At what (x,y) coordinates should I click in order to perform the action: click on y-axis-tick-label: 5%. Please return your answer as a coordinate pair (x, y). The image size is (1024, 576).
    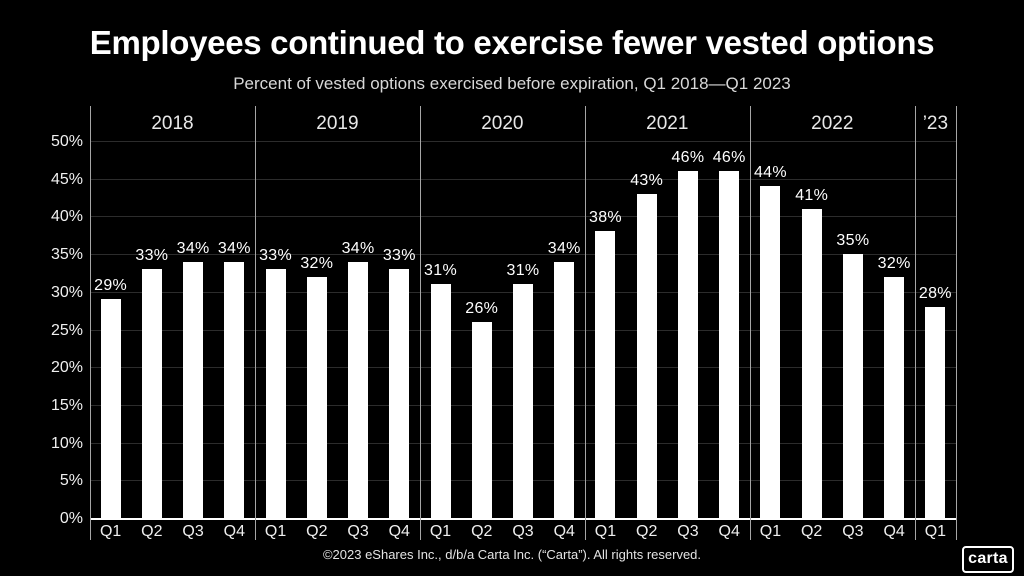
    Looking at the image, I should click on (71, 481).